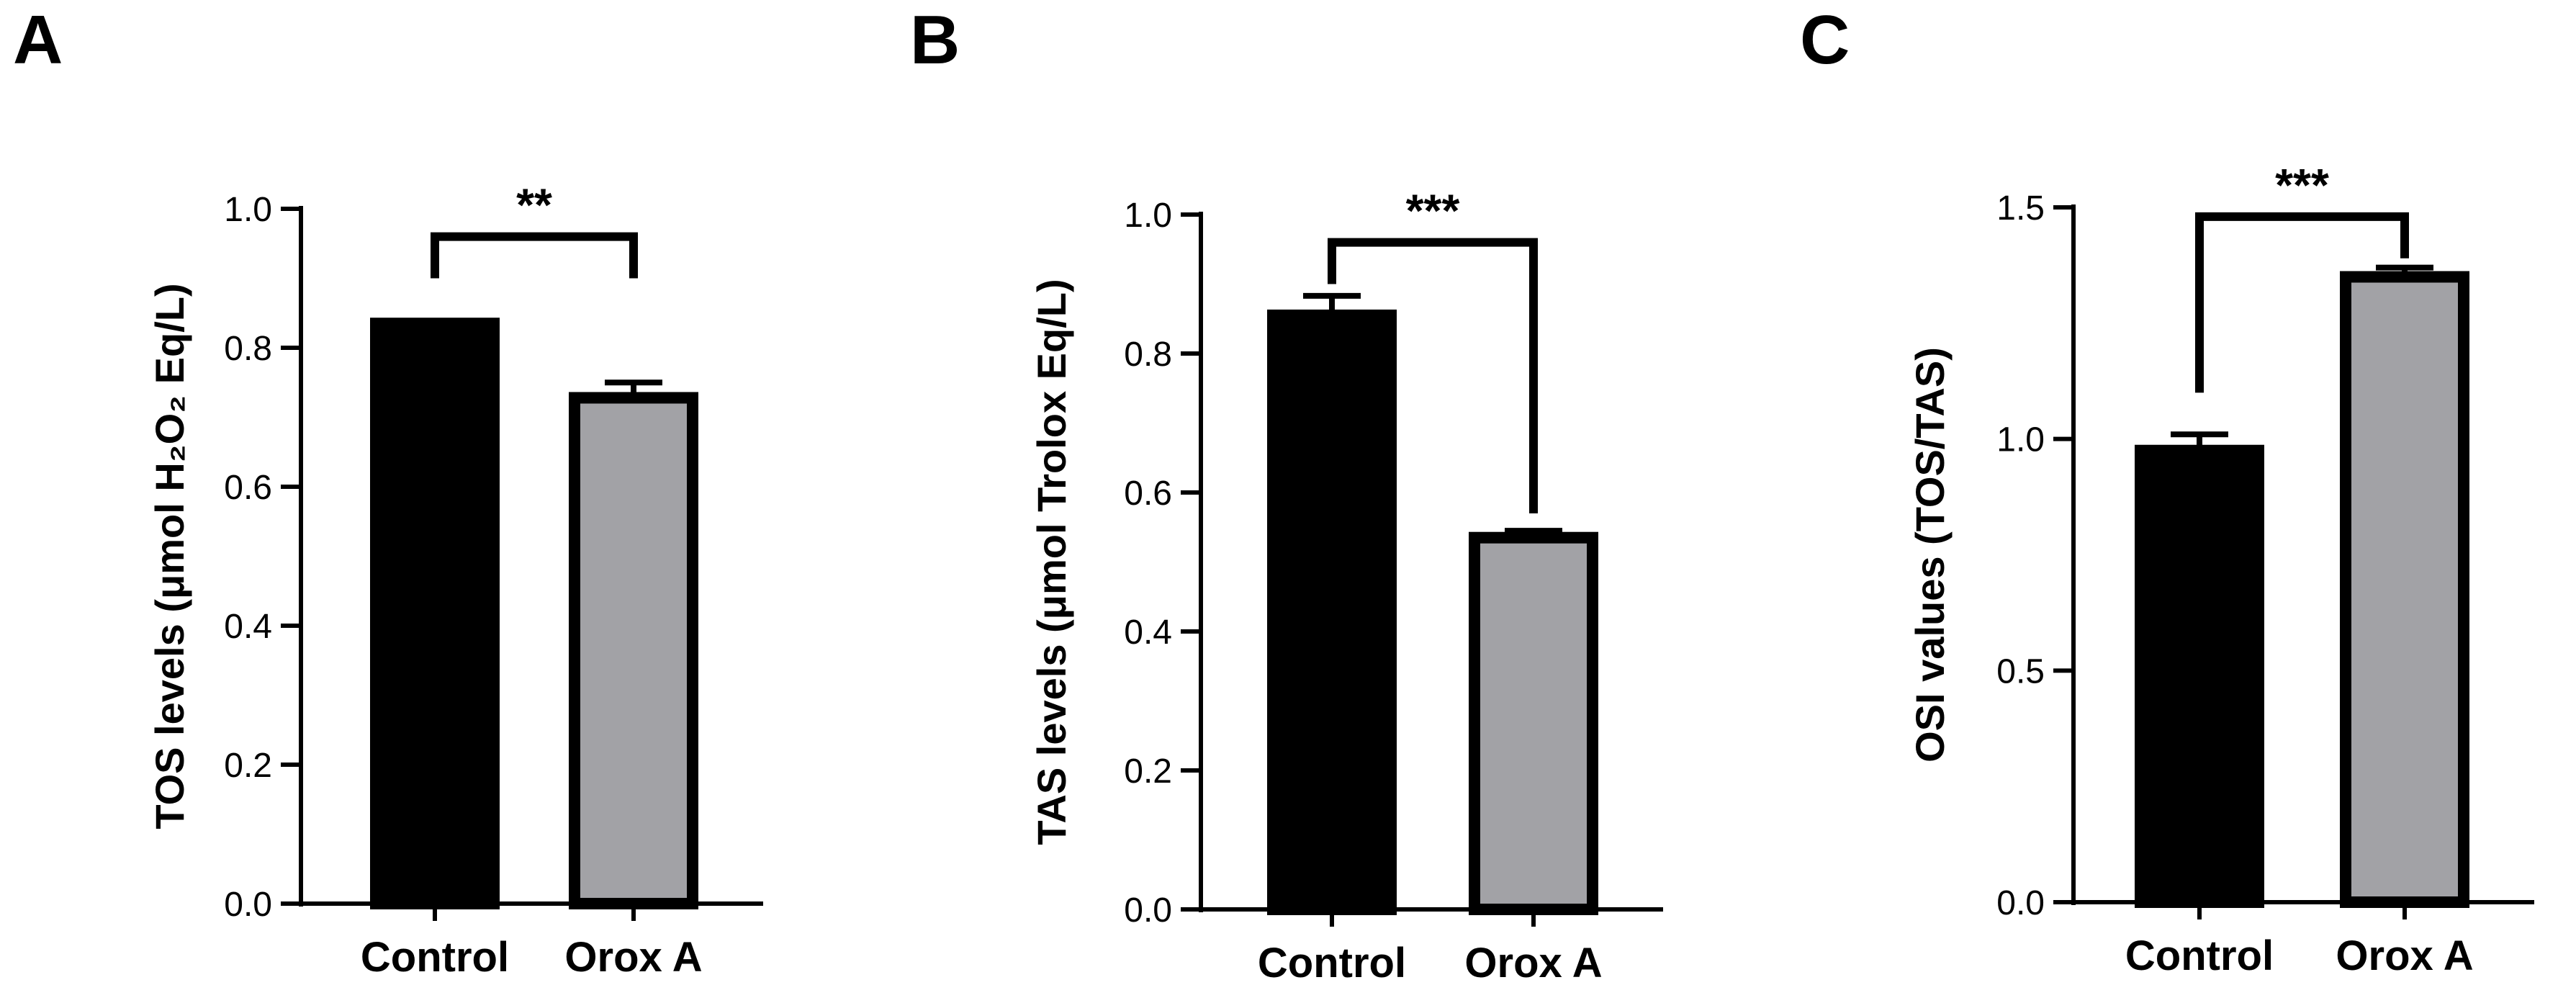 This screenshot has height=1003, width=2576. I want to click on panel-b-y-tick-label: 0.8, so click(1148, 355).